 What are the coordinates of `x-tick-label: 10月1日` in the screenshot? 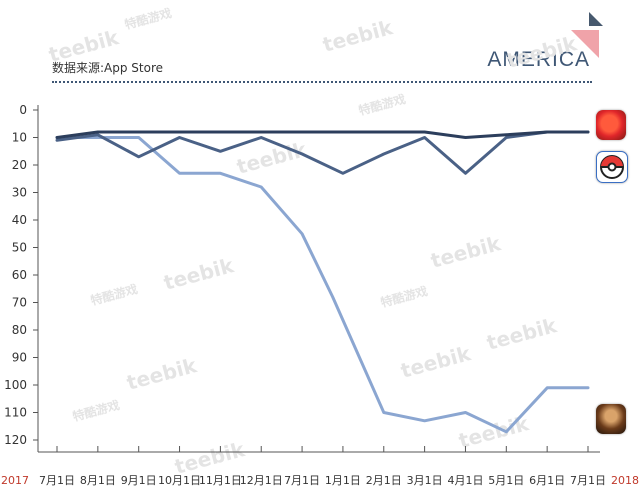 It's located at (179, 480).